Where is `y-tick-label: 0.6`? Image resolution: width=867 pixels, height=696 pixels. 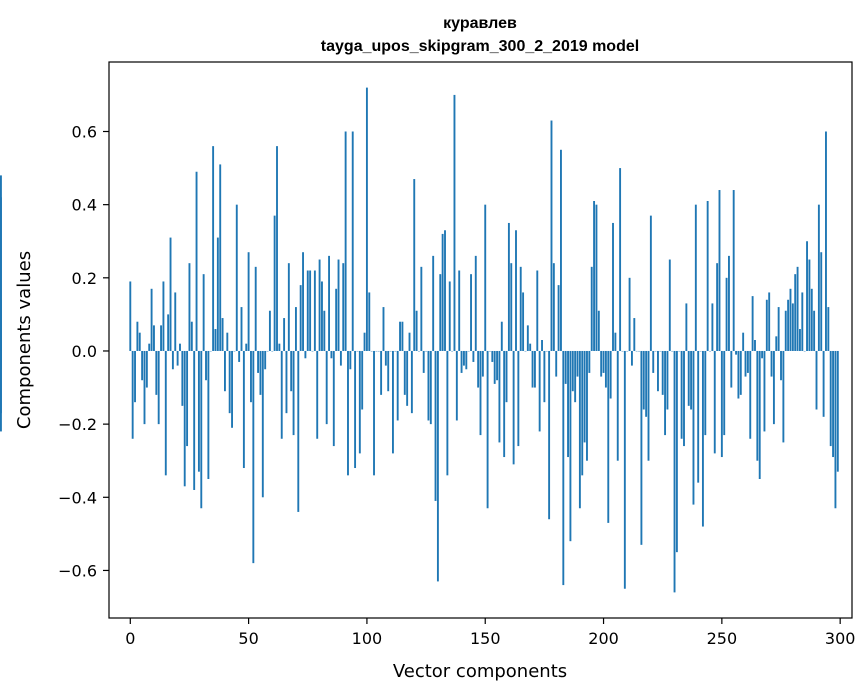
y-tick-label: 0.6 is located at coordinates (84, 132).